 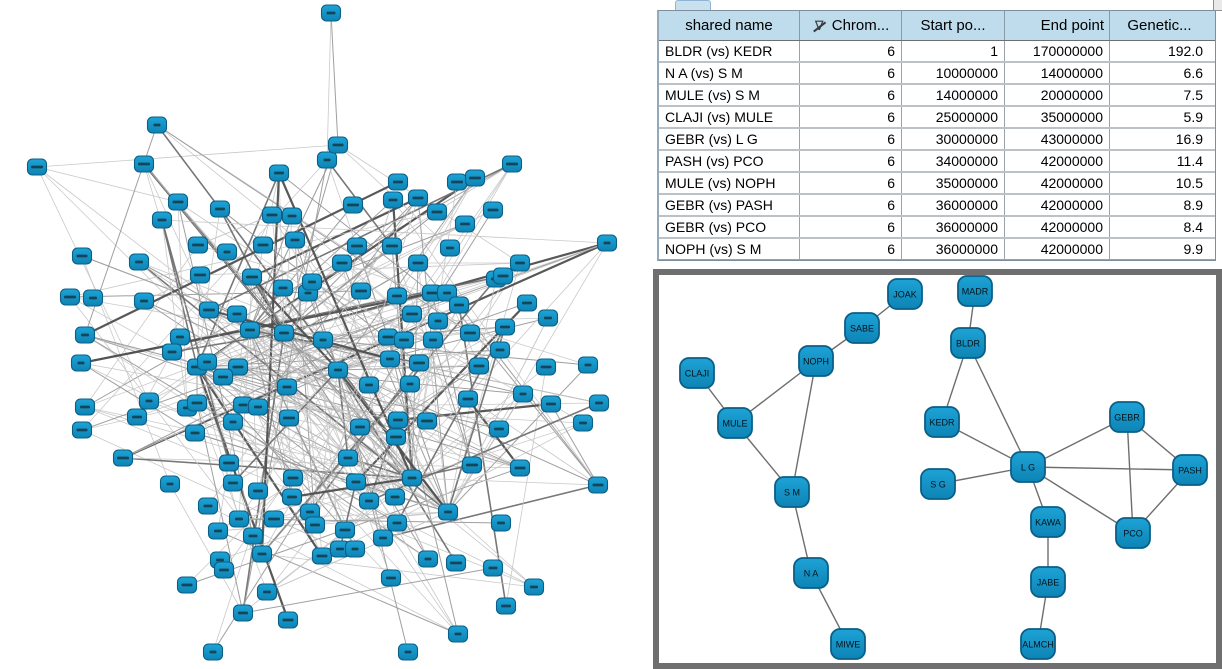 I want to click on network-node-bldr: BLDR, so click(x=968, y=343).